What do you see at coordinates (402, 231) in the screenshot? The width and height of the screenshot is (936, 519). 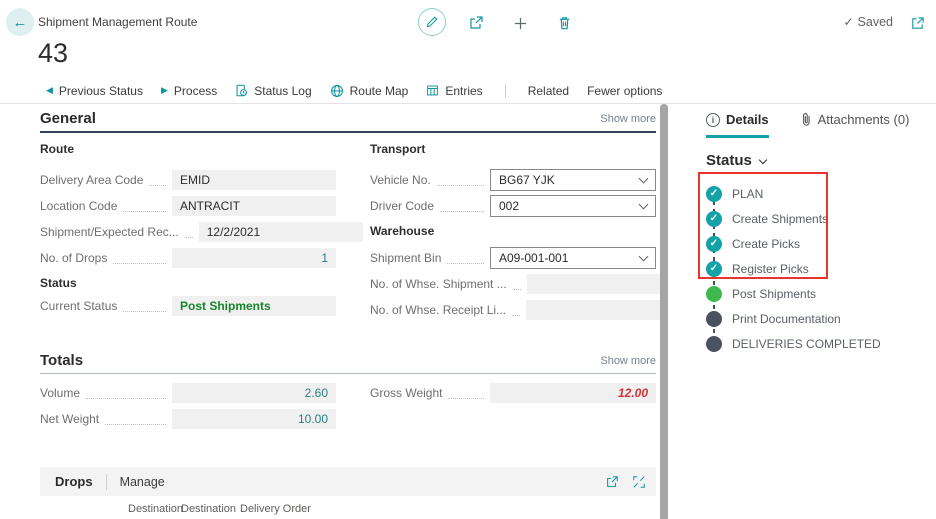 I see `warehouse-group-label: Warehouse` at bounding box center [402, 231].